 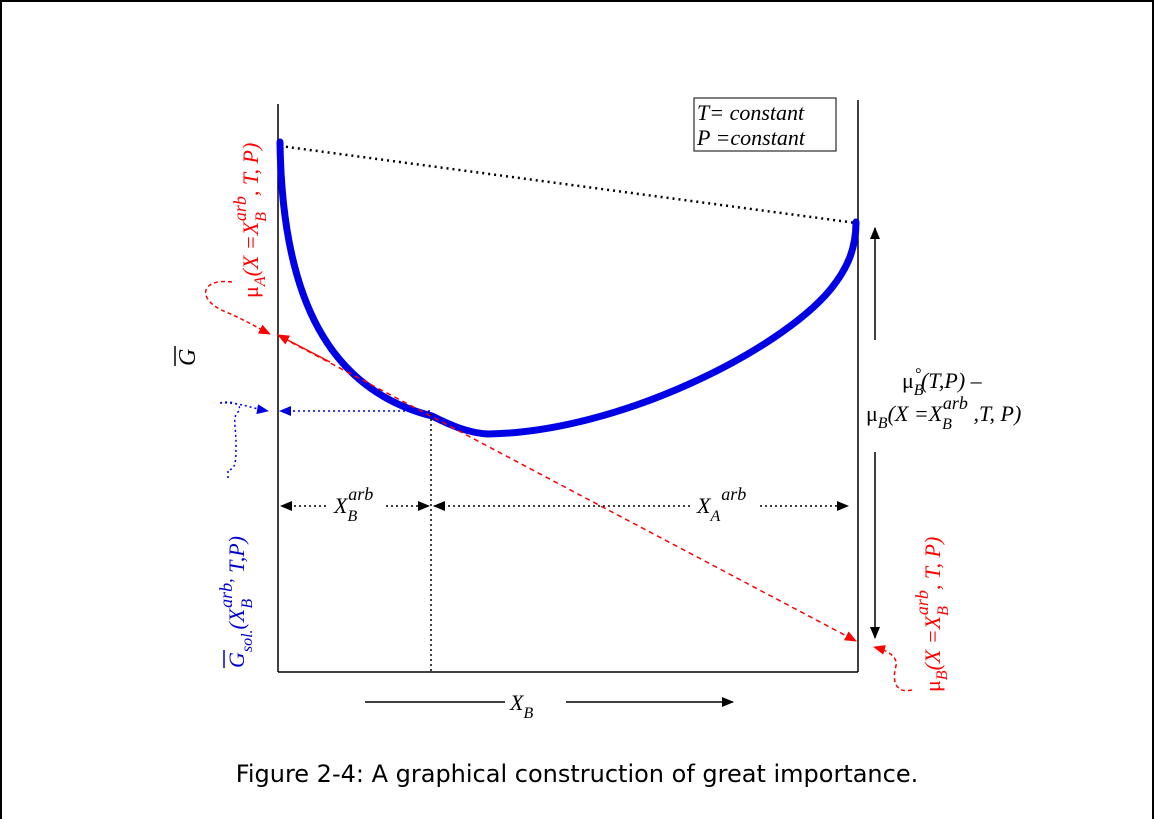 What do you see at coordinates (353, 504) in the screenshot?
I see `xb-arb-label: XBarb` at bounding box center [353, 504].